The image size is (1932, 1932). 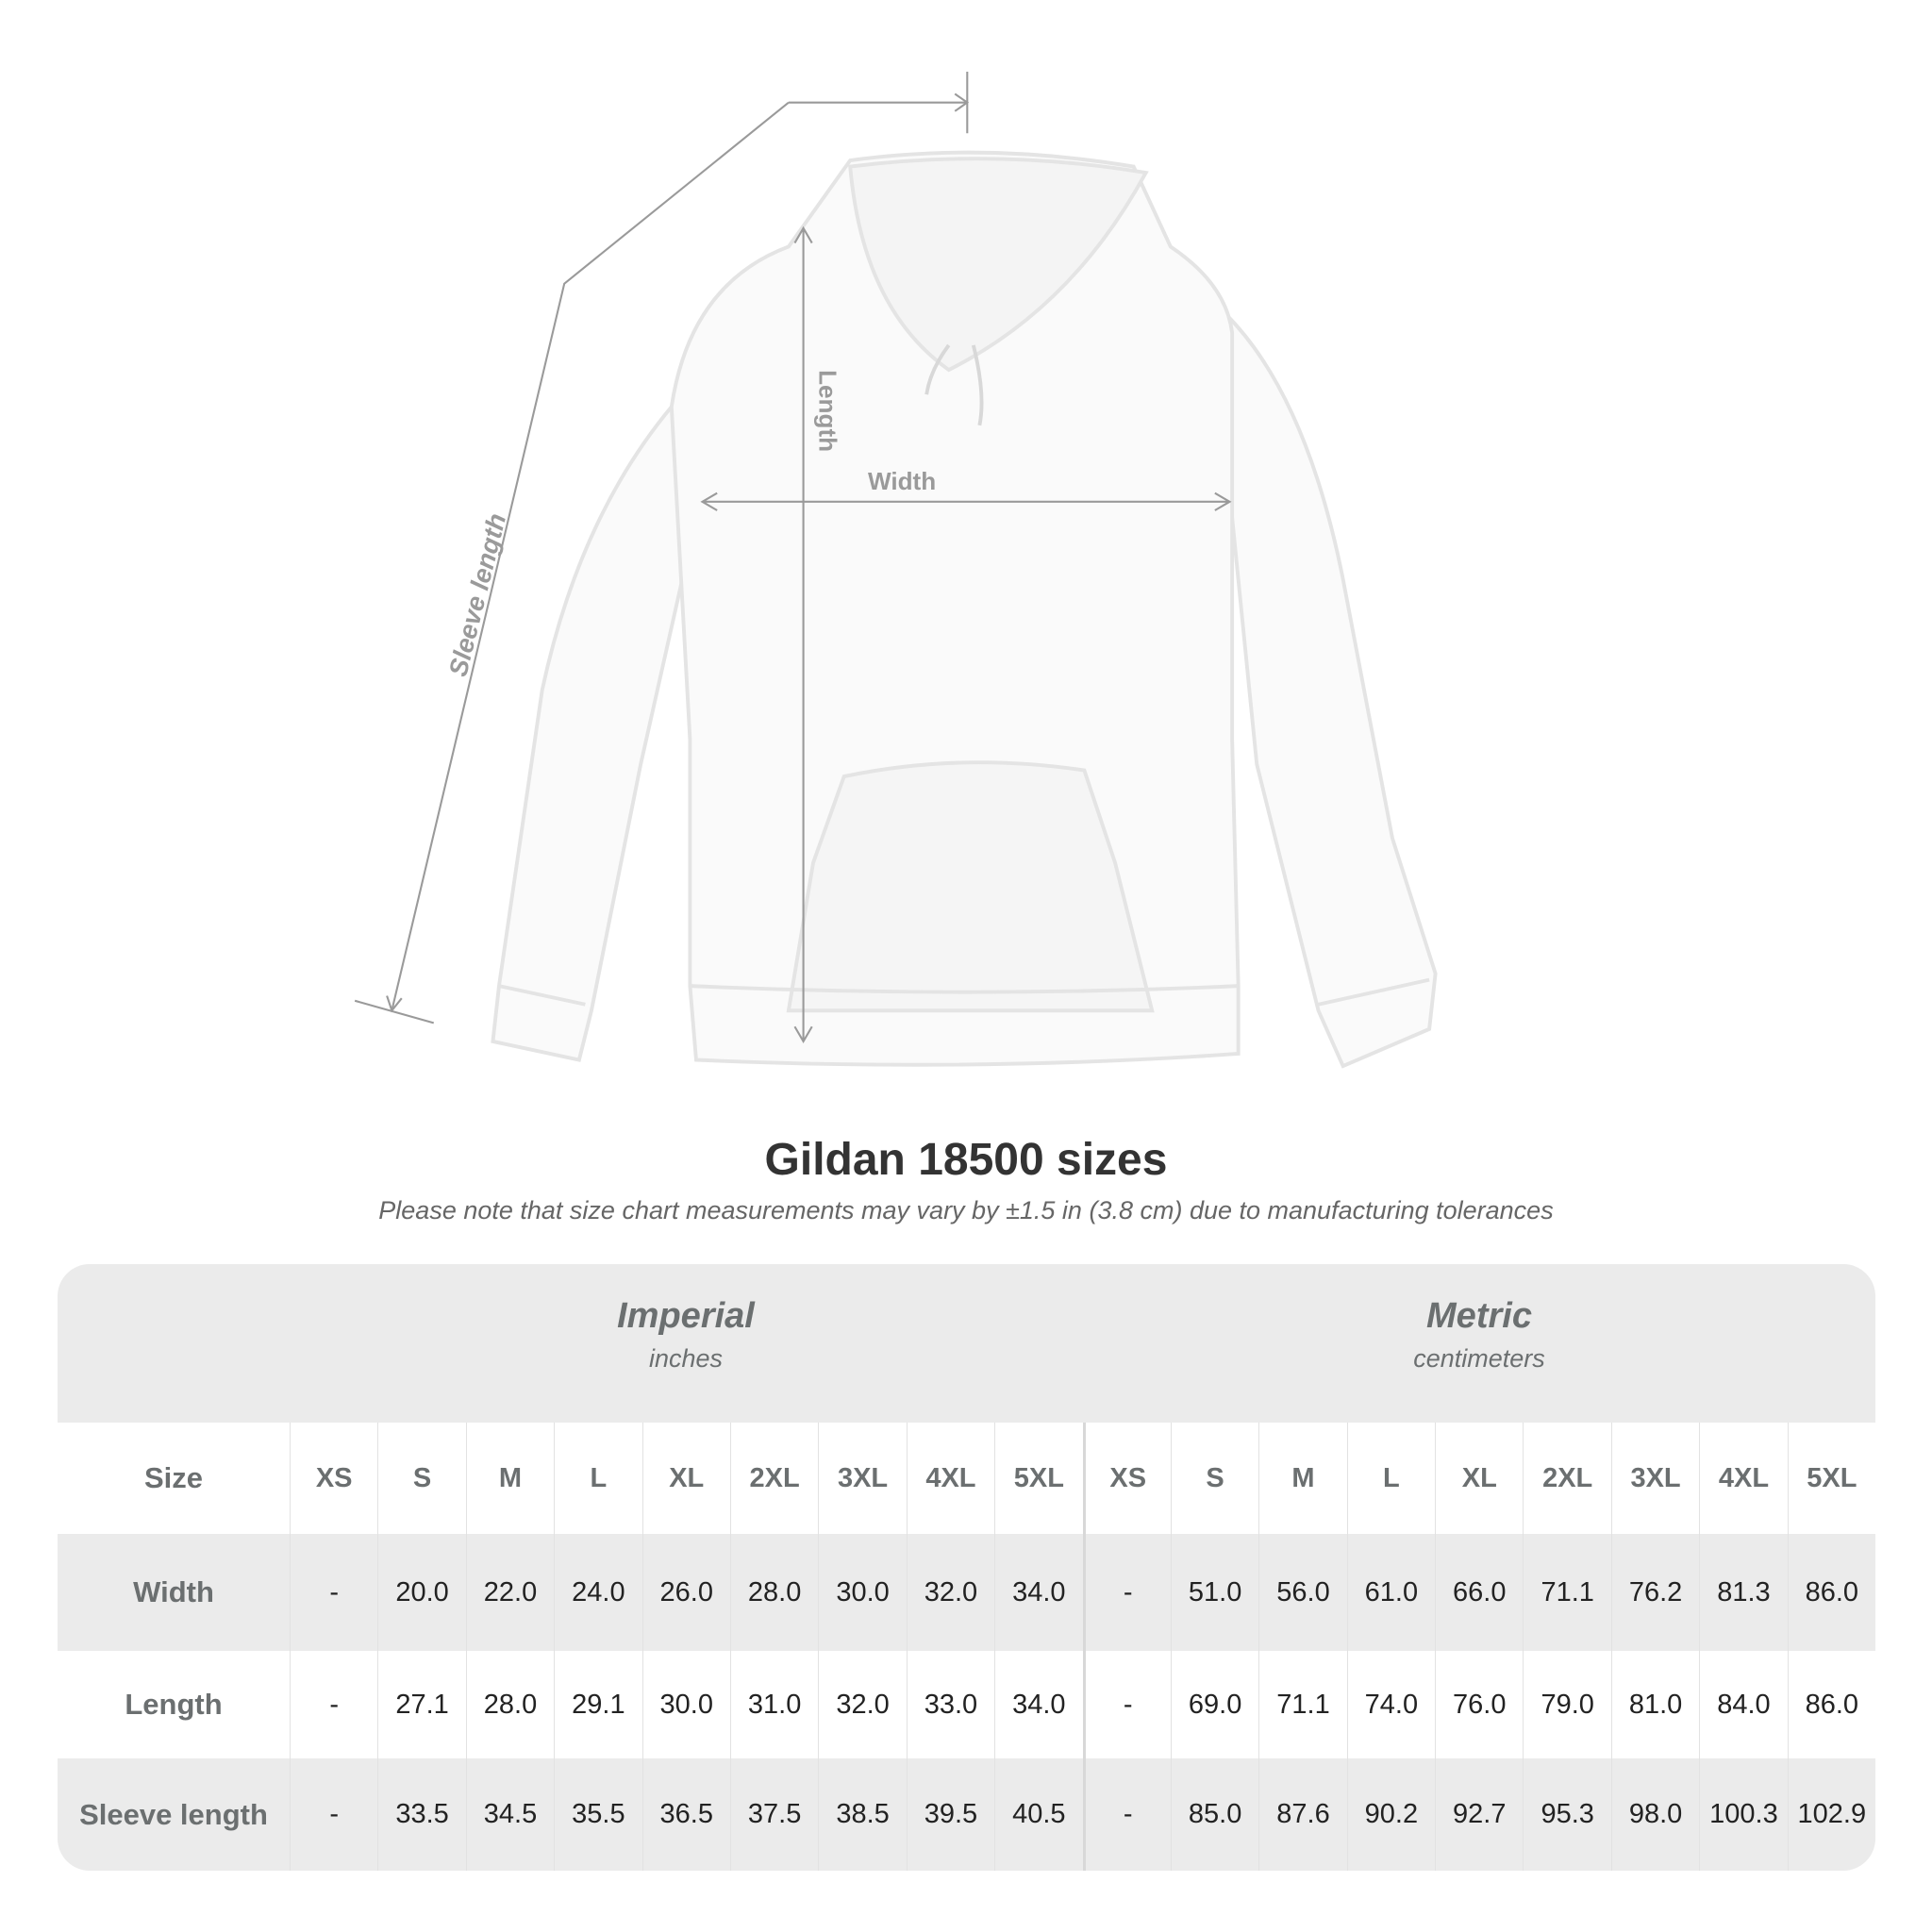 I want to click on metric-size-2xl: 2XL, so click(x=1567, y=1478).